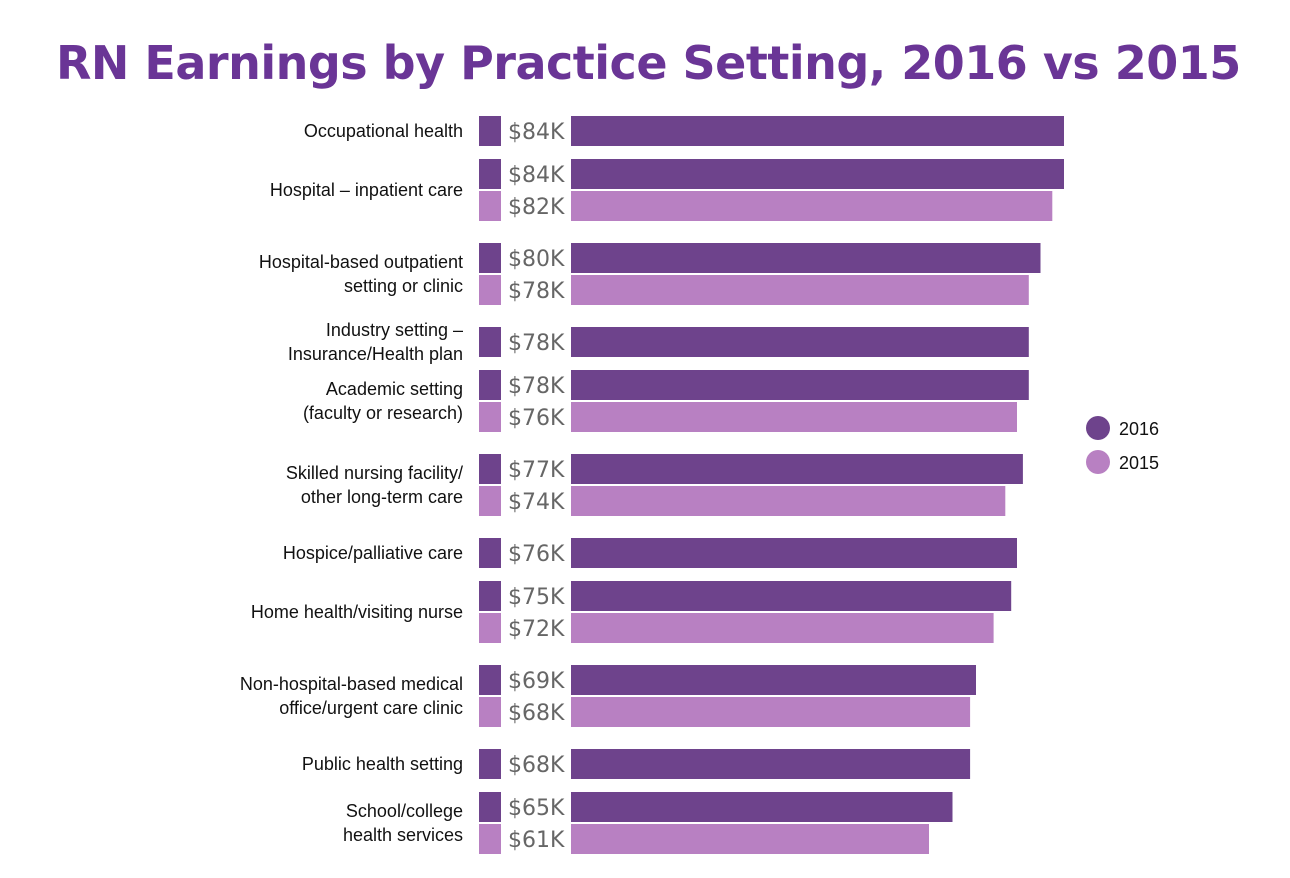 This screenshot has height=878, width=1290. What do you see at coordinates (403, 823) in the screenshot?
I see `category-label-10: School/college health services` at bounding box center [403, 823].